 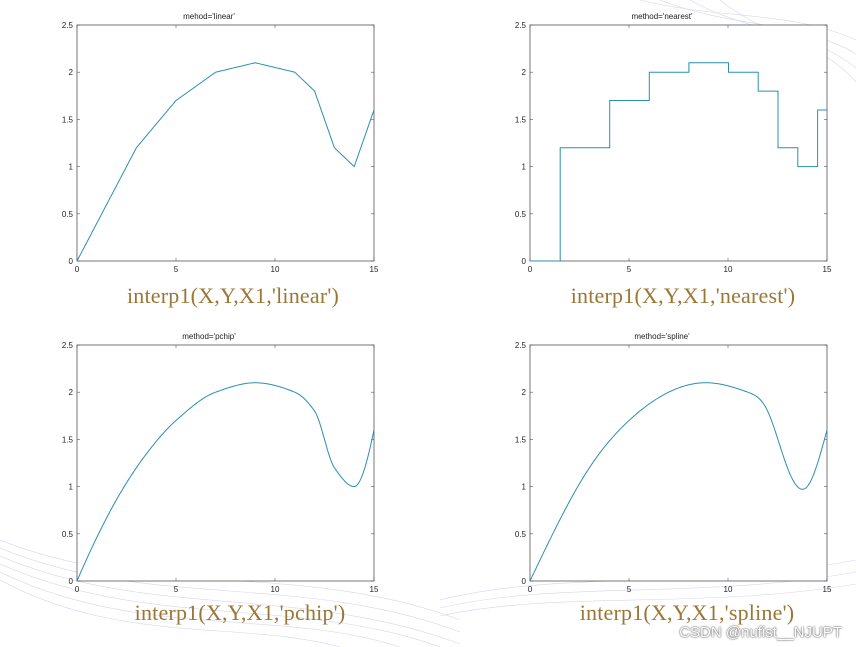 I want to click on watermark: CSDN @nufist__NJUPT, so click(x=760, y=632).